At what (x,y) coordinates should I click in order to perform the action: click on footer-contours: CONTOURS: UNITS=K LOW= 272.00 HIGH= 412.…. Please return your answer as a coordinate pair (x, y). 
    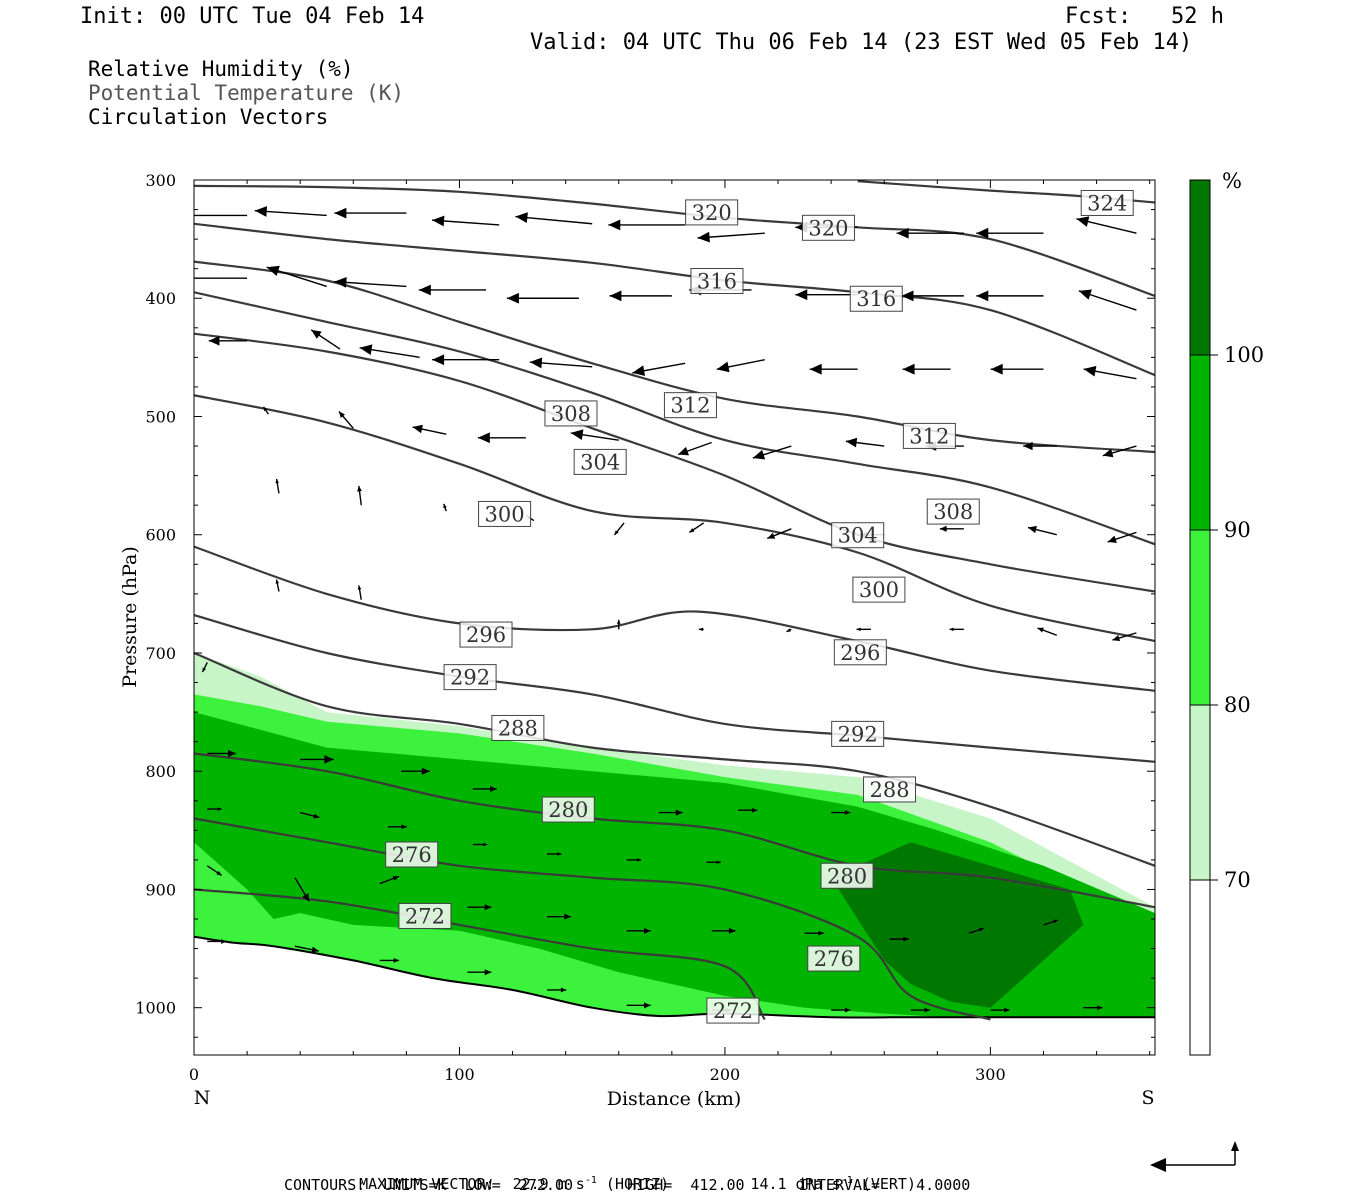
    Looking at the image, I should click on (627, 1185).